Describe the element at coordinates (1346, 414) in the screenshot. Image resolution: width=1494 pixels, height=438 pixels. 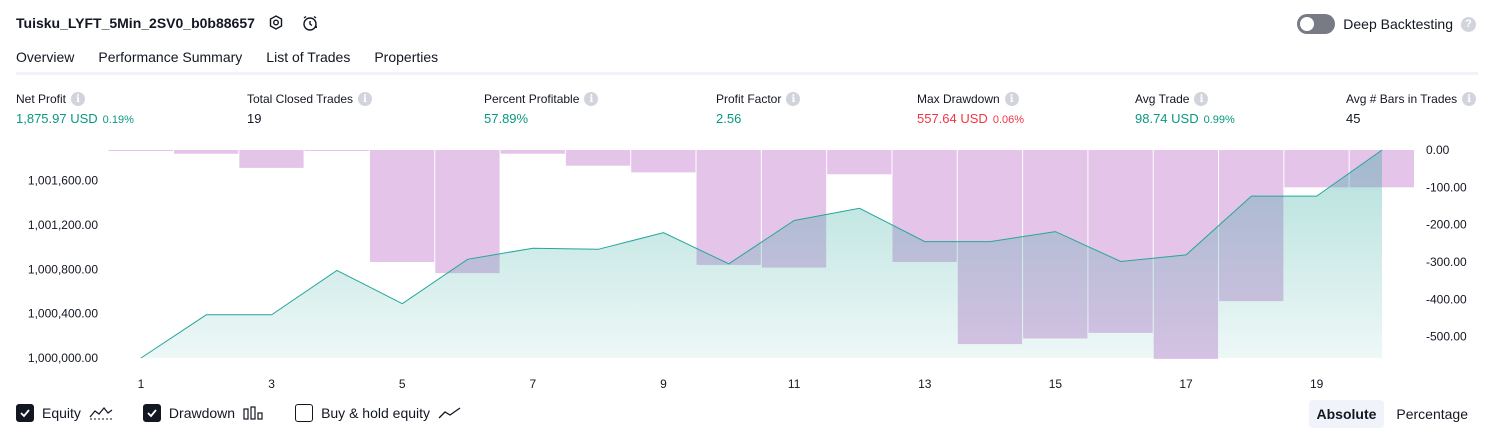
I see `absolute-button: Absolute` at that location.